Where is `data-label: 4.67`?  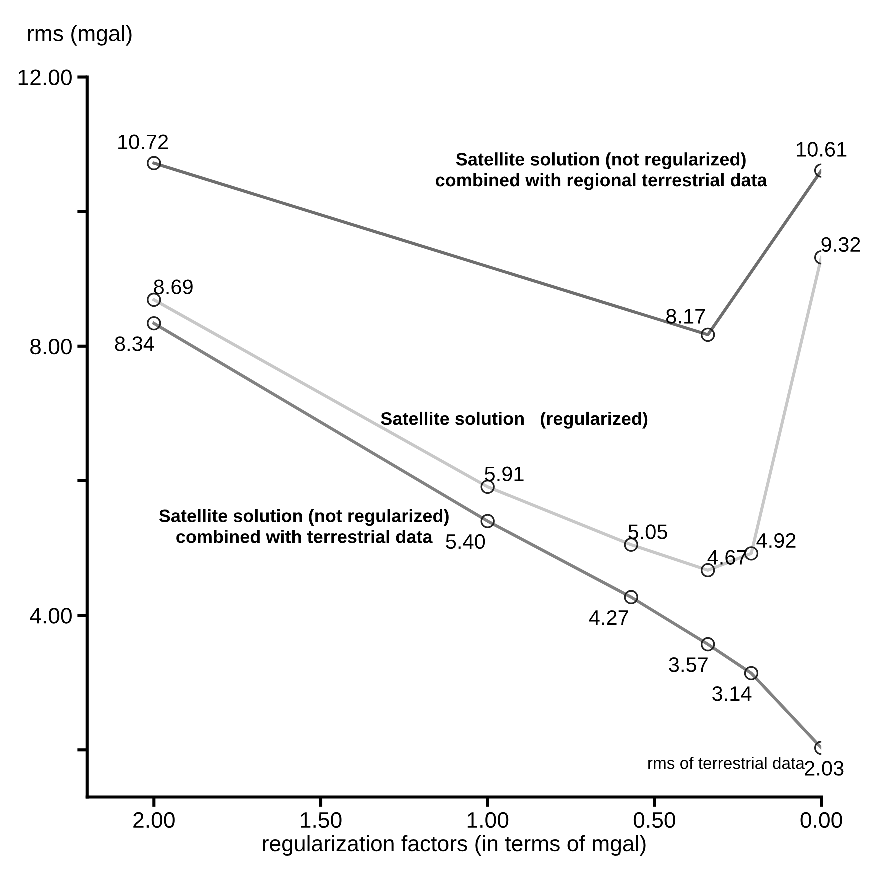 data-label: 4.67 is located at coordinates (727, 557).